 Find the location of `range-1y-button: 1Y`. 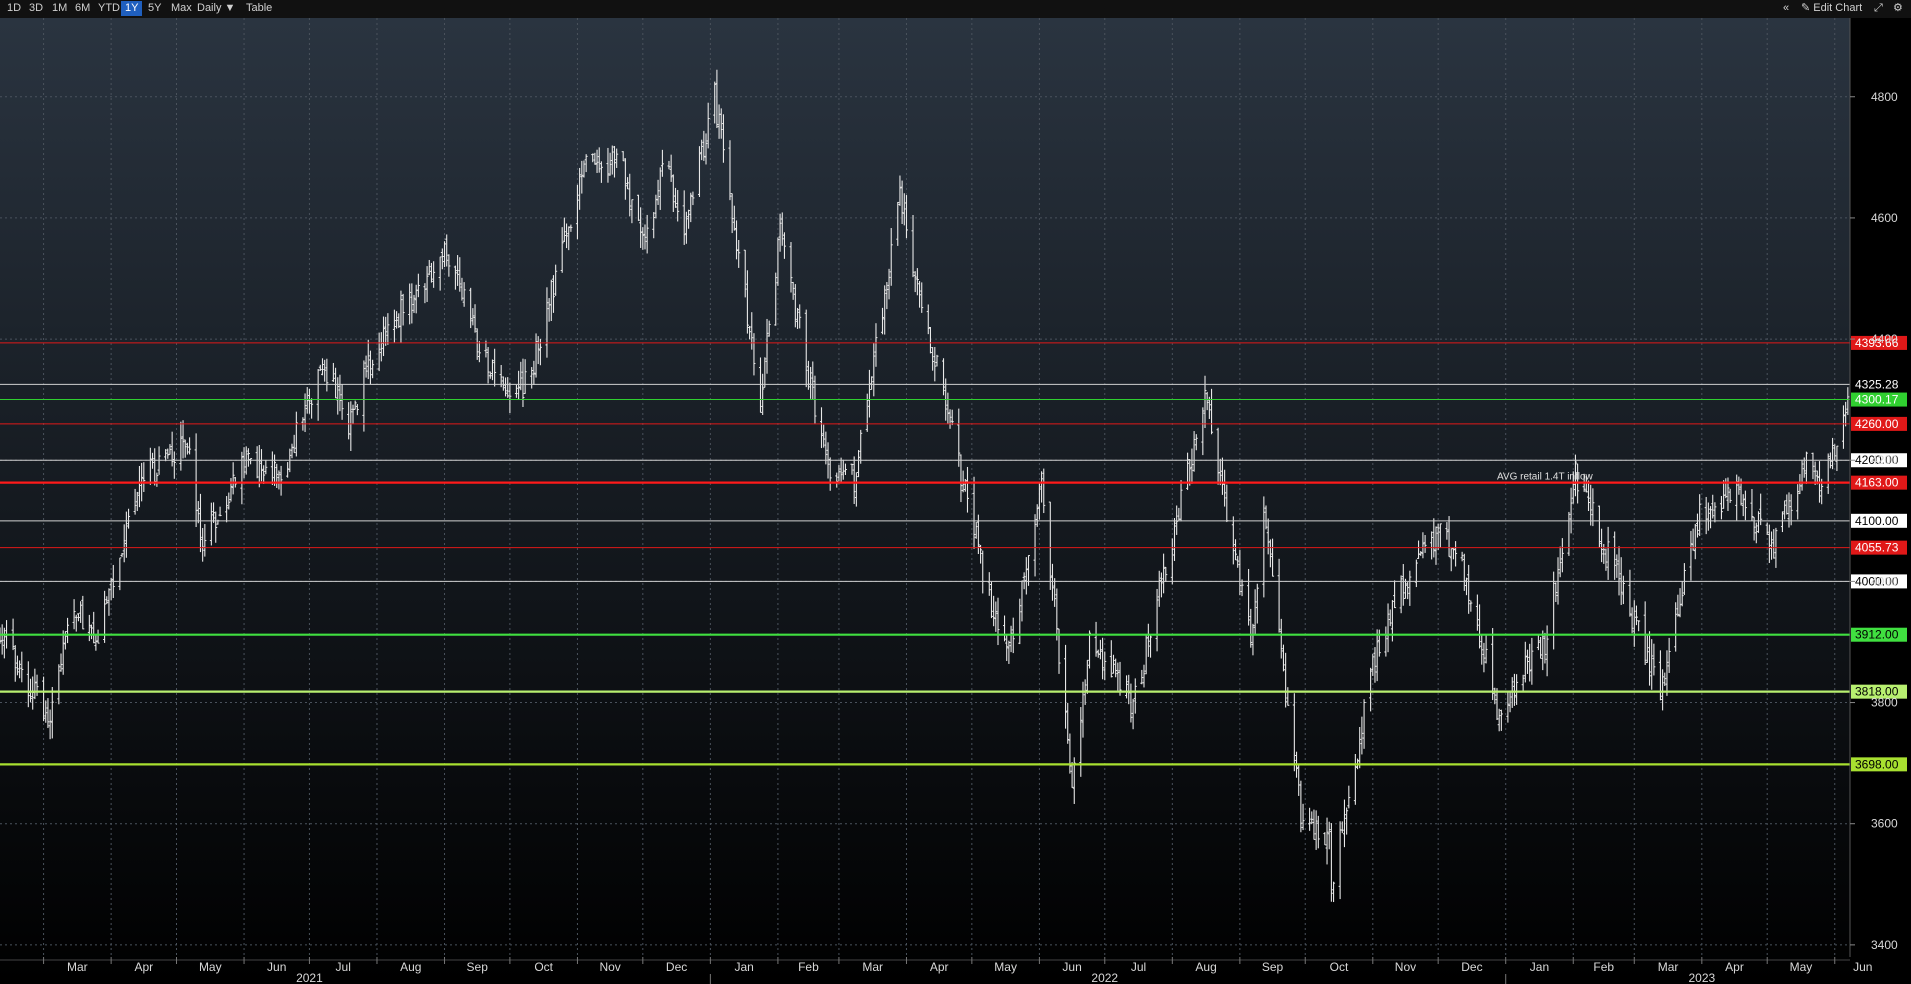

range-1y-button: 1Y is located at coordinates (132, 8).